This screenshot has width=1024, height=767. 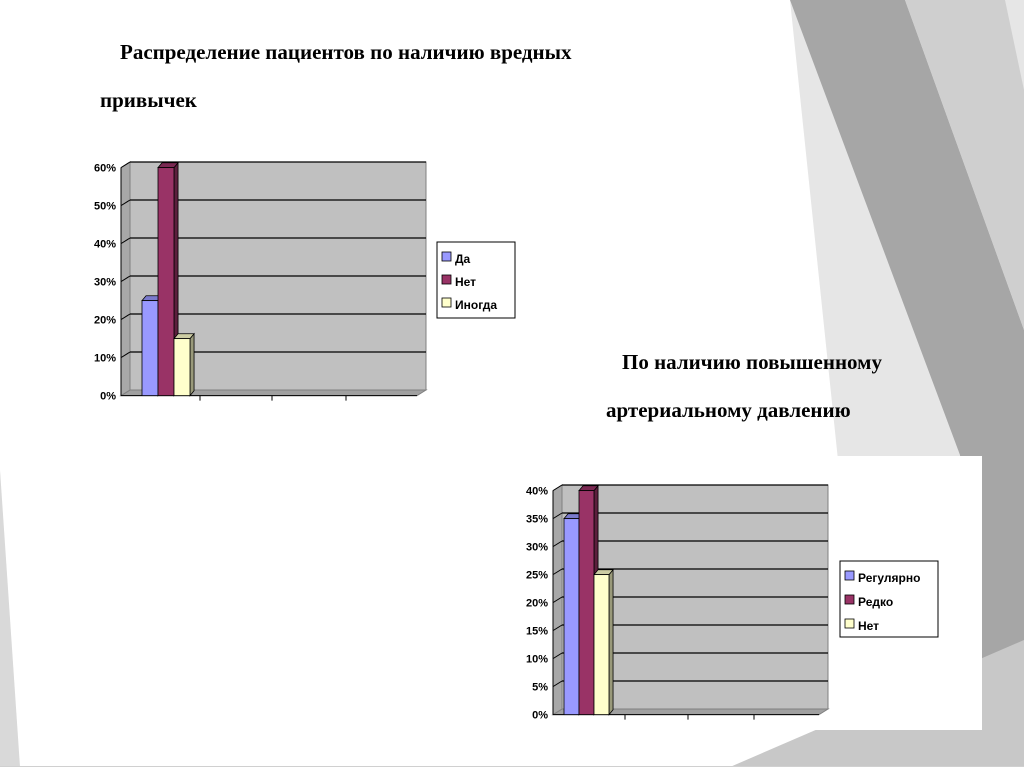 I want to click on chart1-y-tick-label: 10%, so click(x=105, y=359).